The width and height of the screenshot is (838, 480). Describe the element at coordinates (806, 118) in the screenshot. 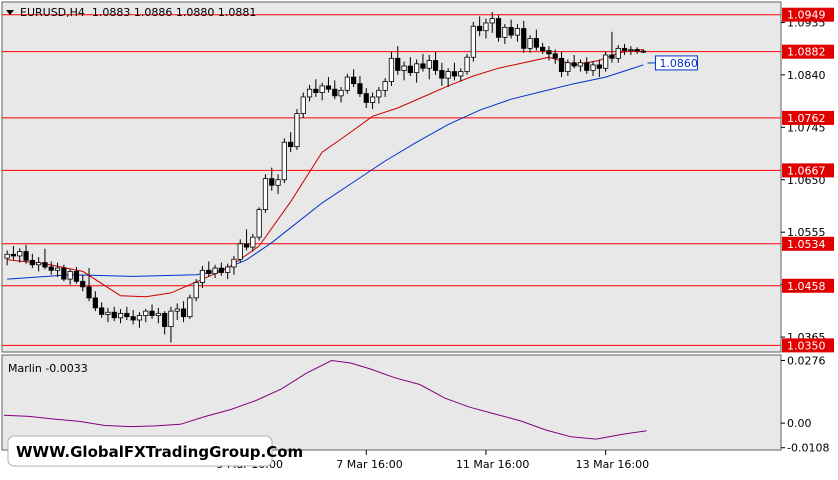

I see `level-price-tag-label: 1.0762` at that location.